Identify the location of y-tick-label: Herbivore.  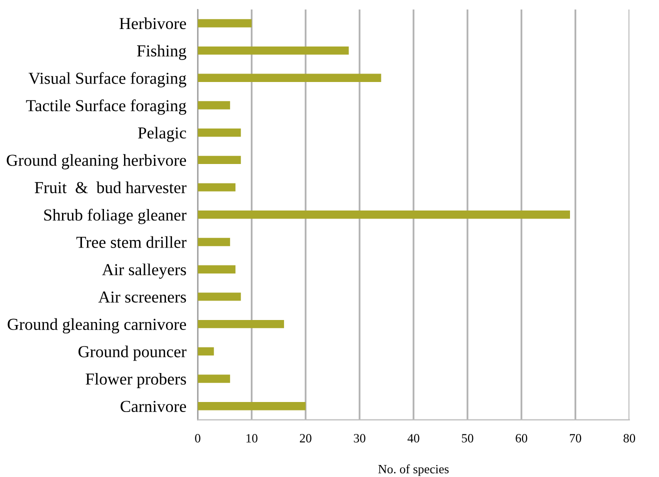
(153, 23).